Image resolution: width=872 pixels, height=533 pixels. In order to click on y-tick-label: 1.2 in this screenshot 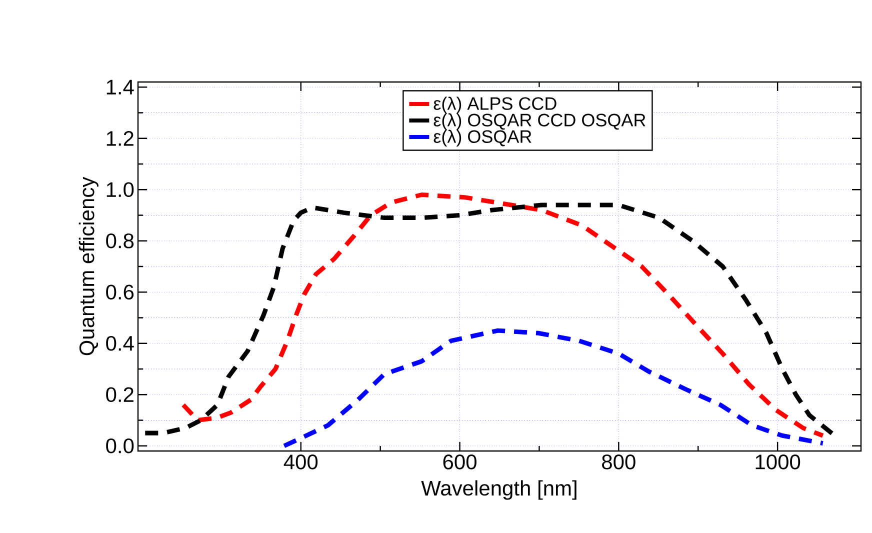, I will do `click(120, 138)`.